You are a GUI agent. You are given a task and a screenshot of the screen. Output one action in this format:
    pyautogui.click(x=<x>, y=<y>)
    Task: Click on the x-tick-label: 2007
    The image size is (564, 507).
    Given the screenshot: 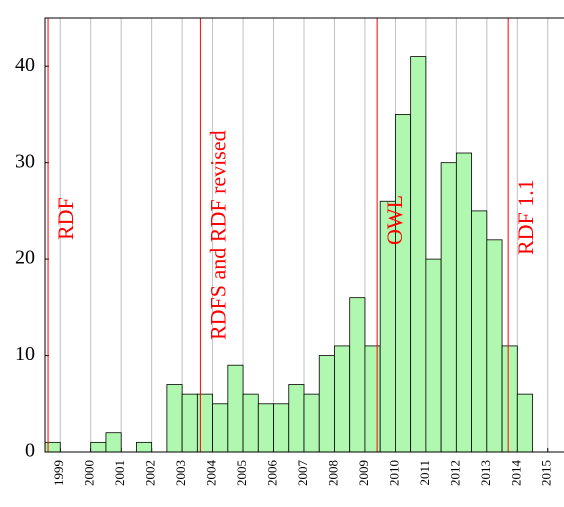 What is the action you would take?
    pyautogui.click(x=302, y=473)
    